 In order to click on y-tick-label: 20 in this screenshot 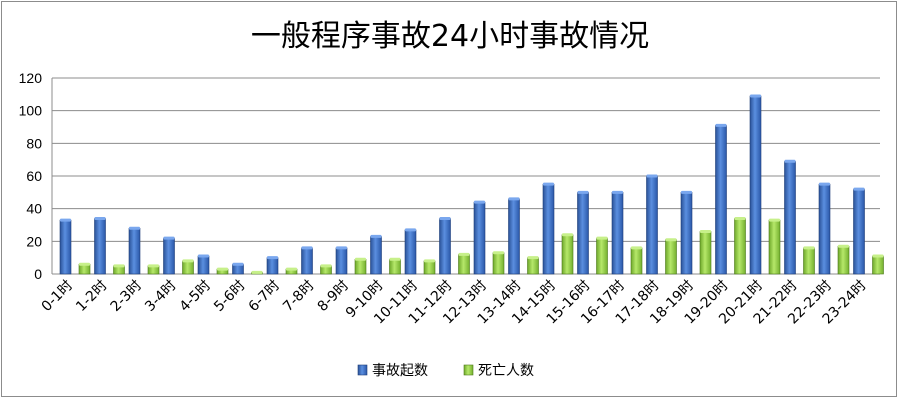, I will do `click(34, 241)`.